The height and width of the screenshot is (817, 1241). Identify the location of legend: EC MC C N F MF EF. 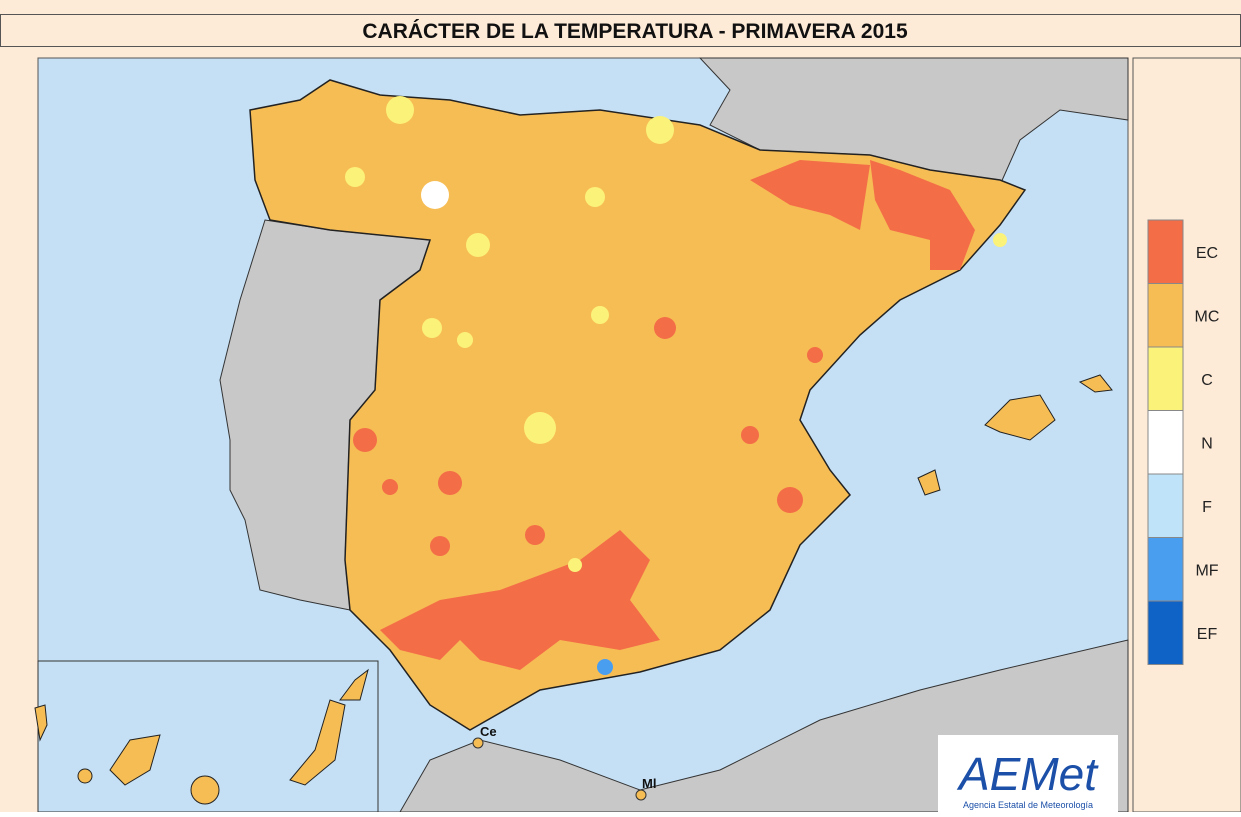
(1183, 442).